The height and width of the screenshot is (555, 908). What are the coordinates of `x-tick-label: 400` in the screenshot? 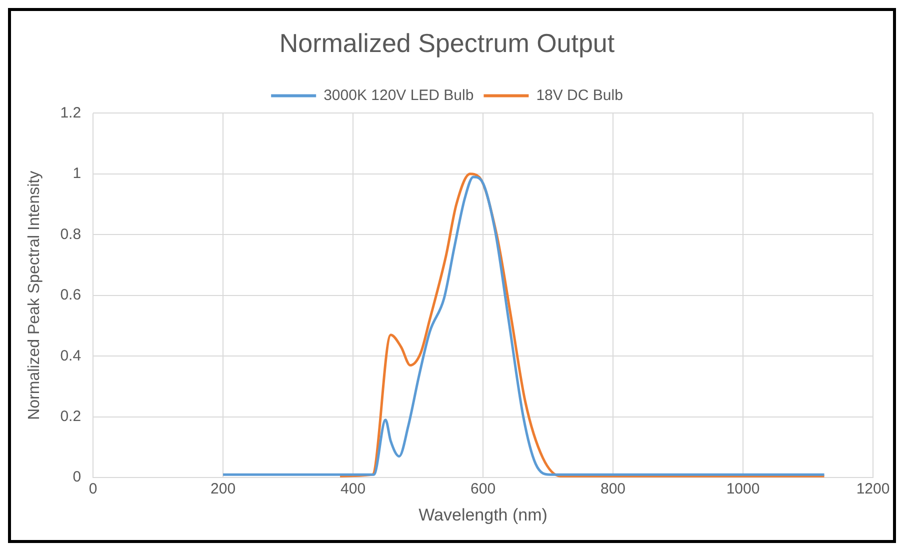 It's located at (353, 489).